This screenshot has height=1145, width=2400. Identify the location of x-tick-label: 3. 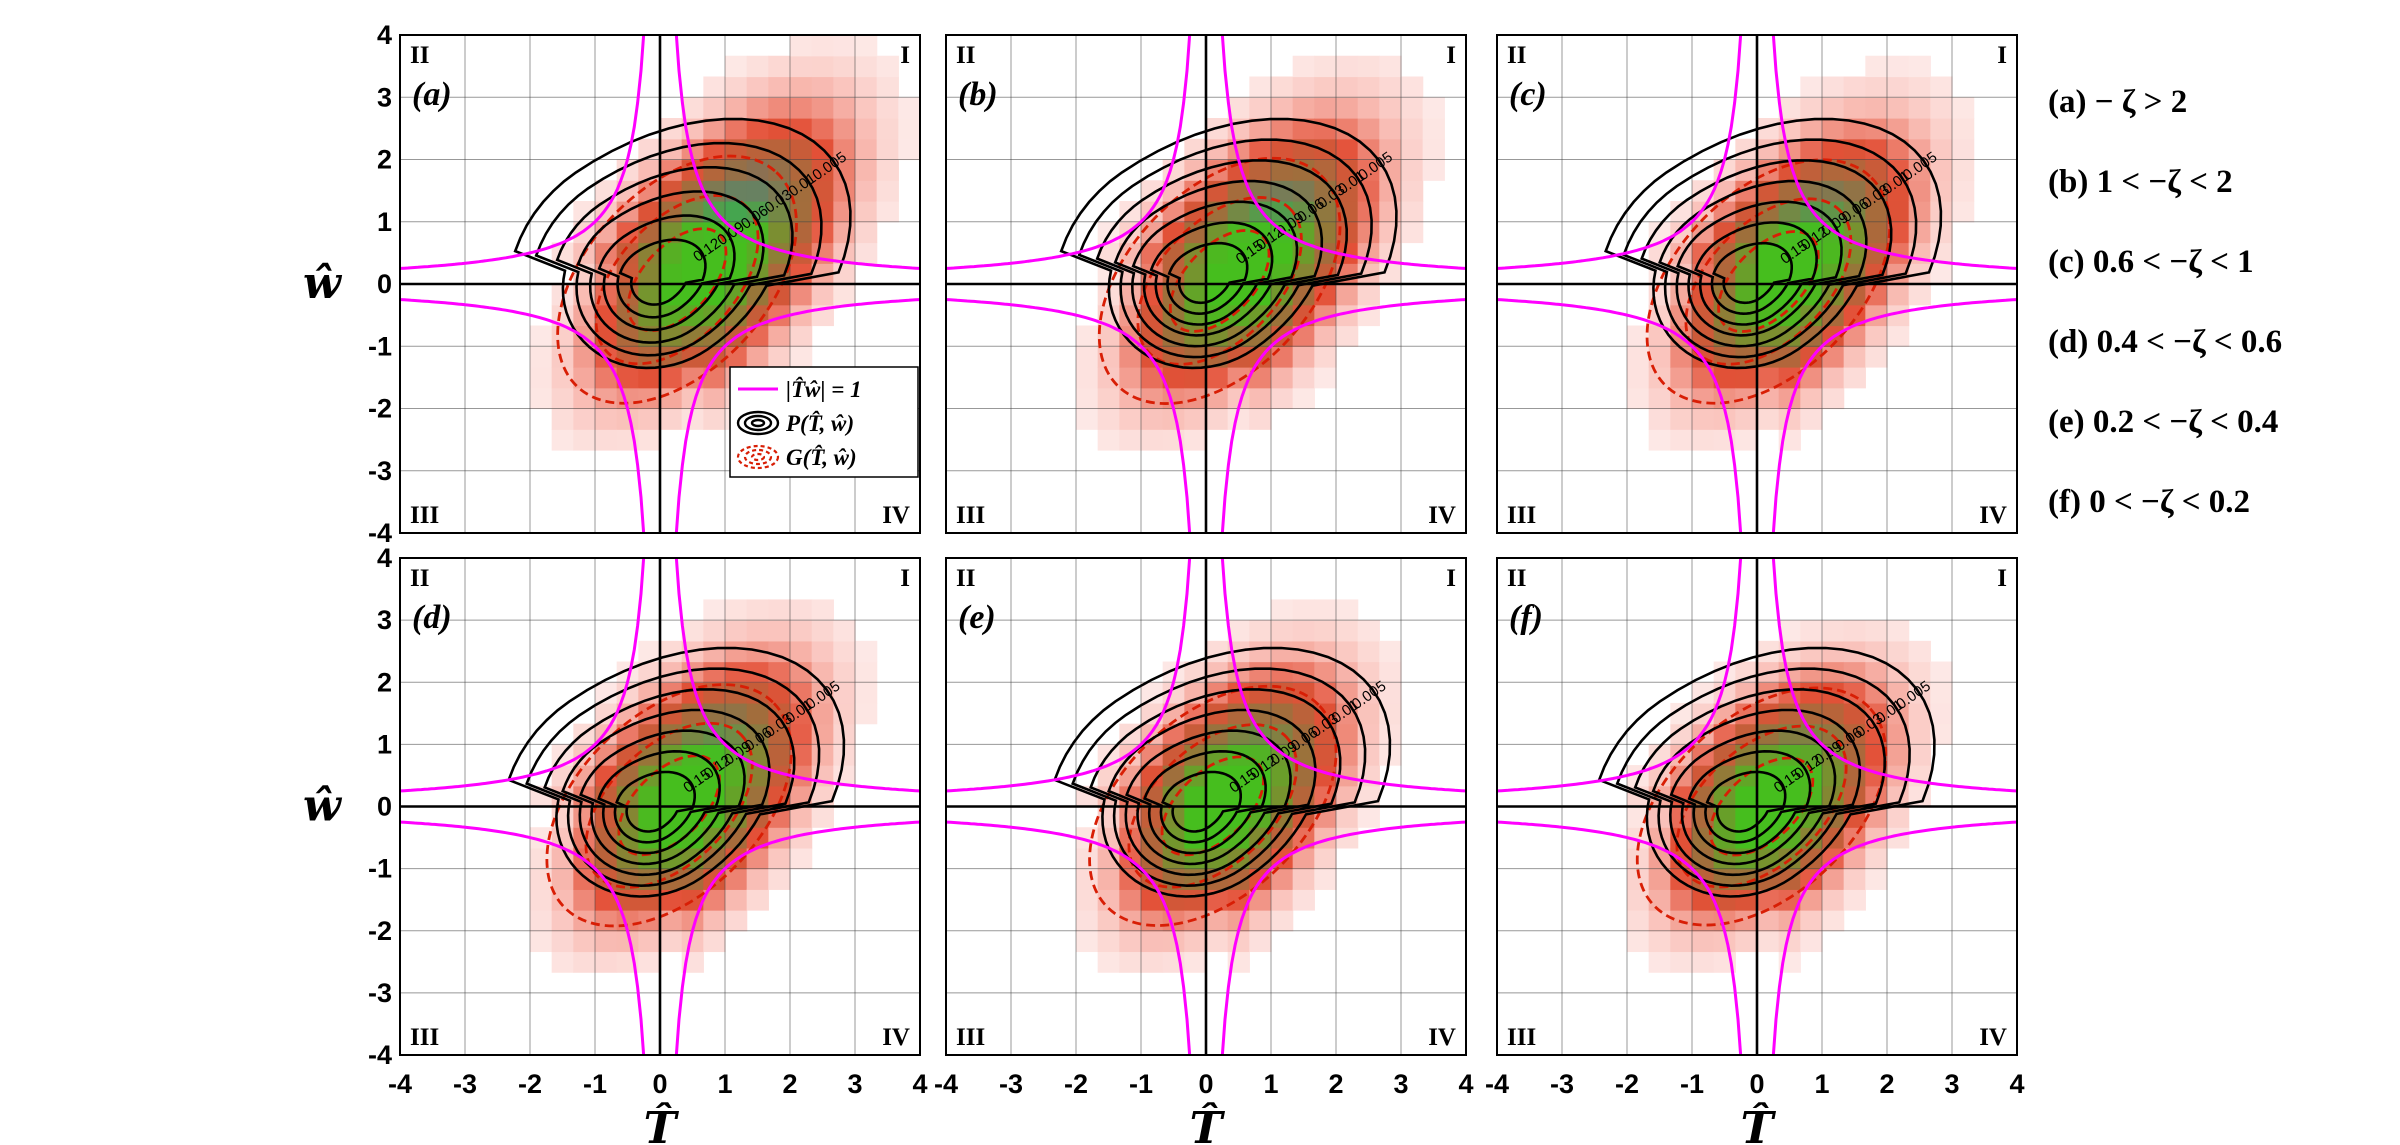
(1400, 1084).